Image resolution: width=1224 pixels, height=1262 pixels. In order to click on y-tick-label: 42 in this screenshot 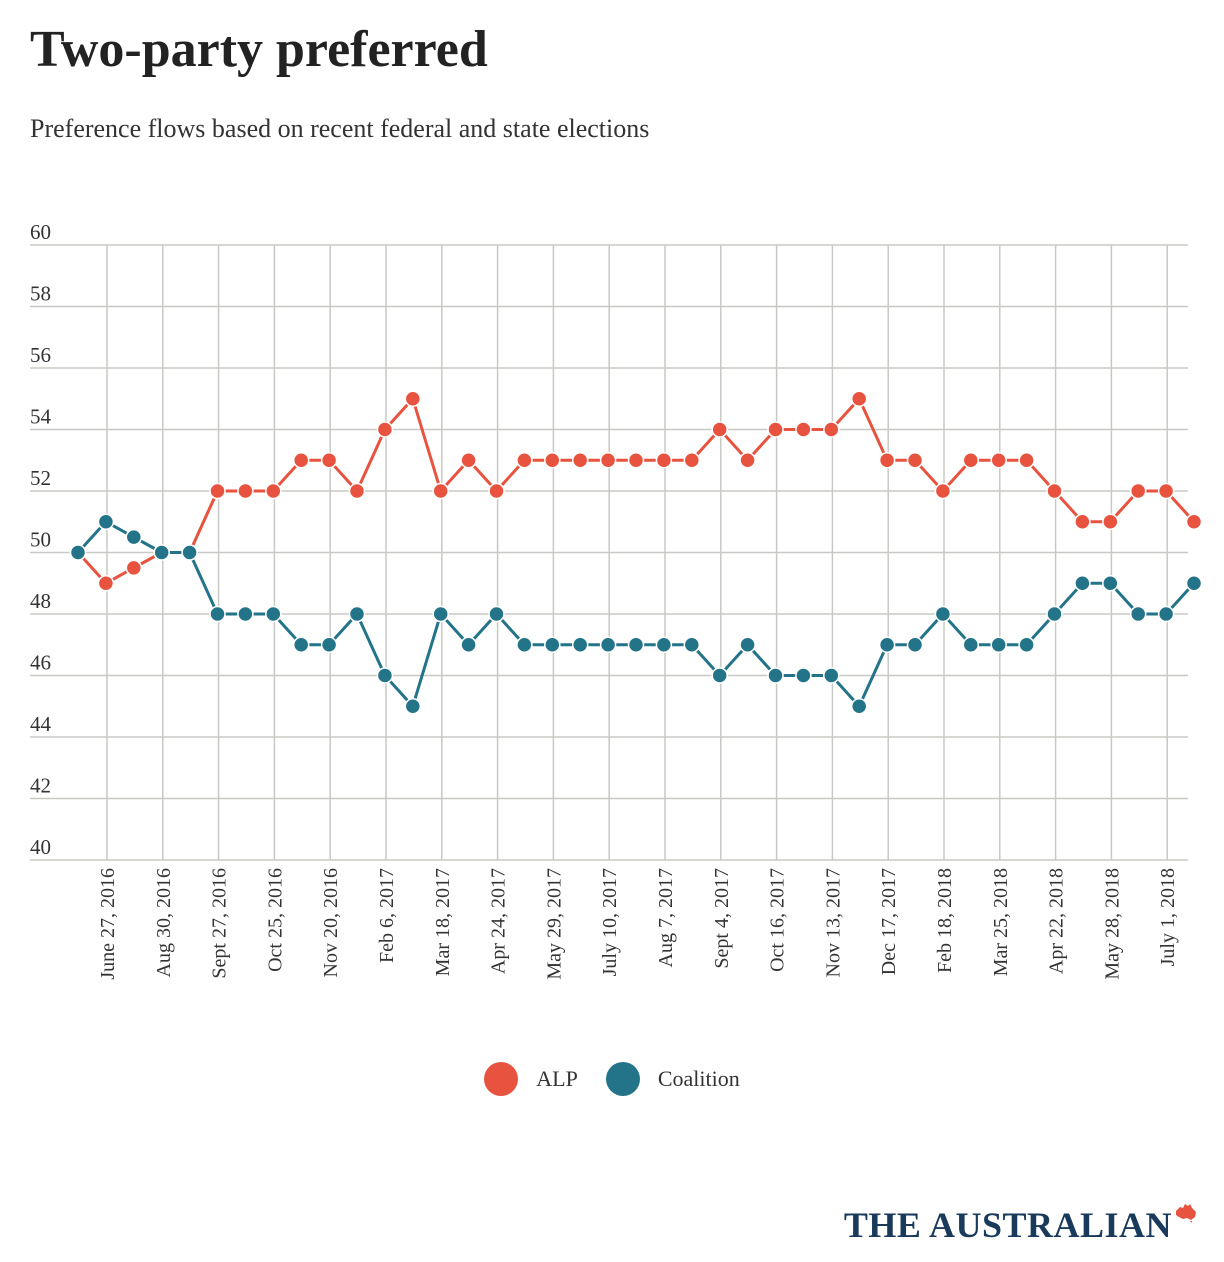, I will do `click(40, 786)`.